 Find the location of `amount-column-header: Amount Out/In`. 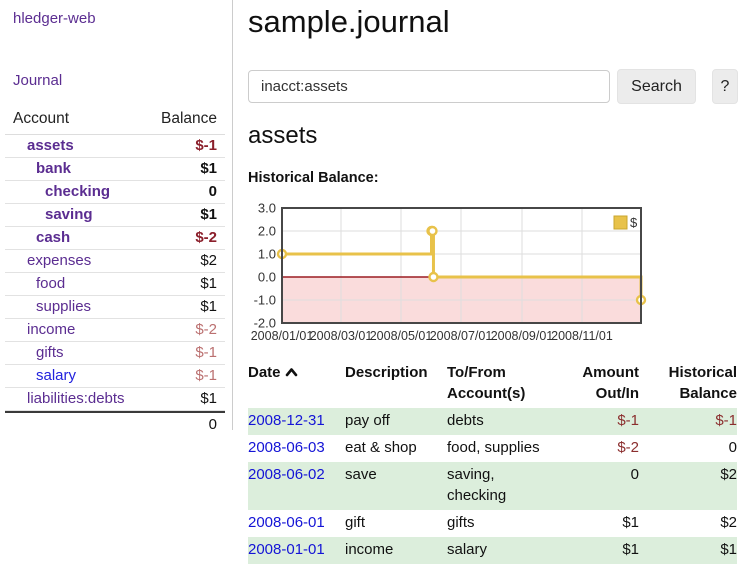

amount-column-header: Amount Out/In is located at coordinates (610, 383).